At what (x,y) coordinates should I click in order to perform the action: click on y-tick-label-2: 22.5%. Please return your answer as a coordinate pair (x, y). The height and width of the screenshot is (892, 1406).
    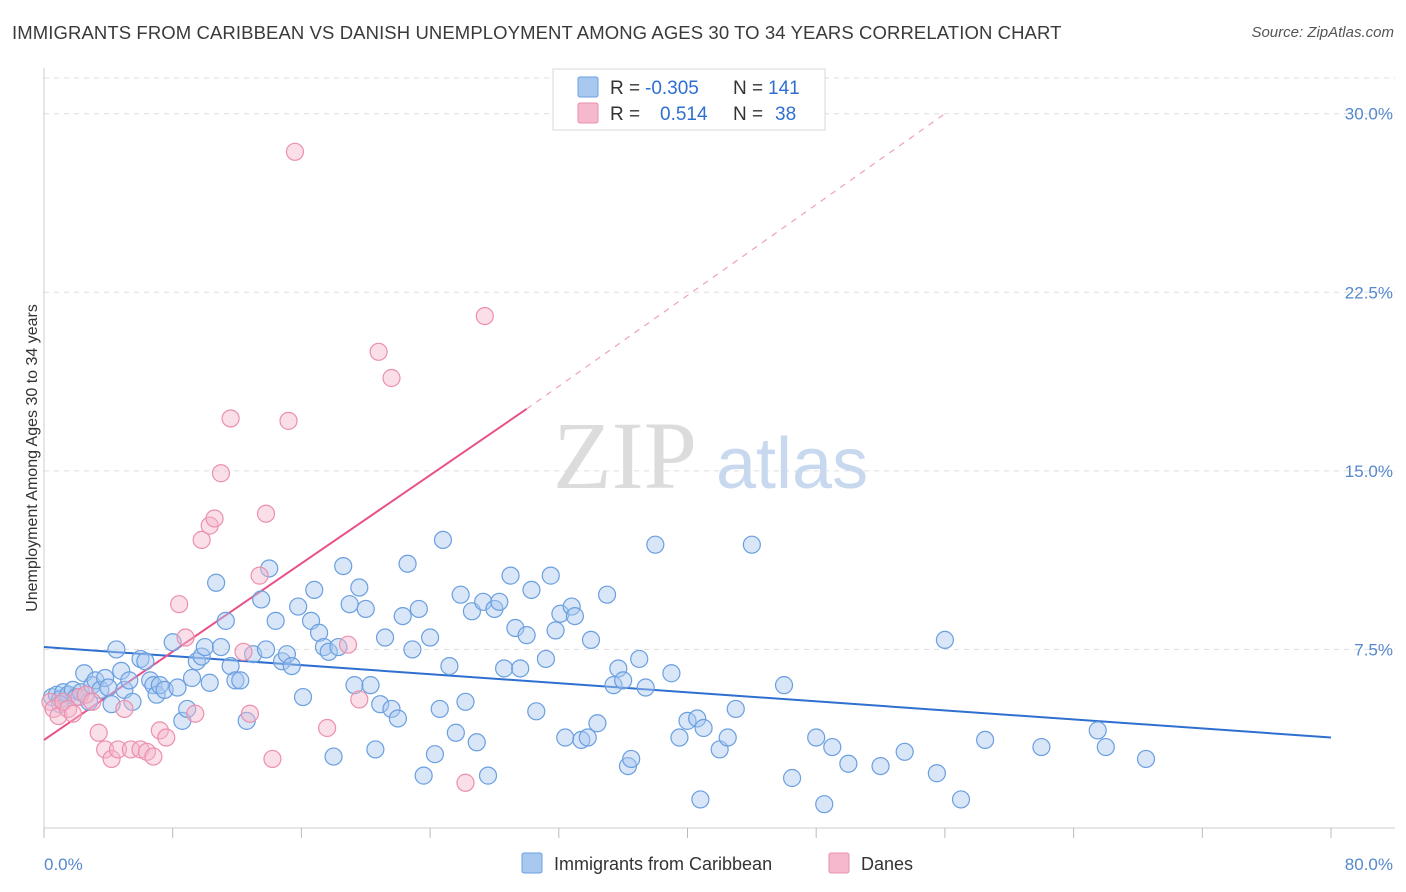
    Looking at the image, I should click on (1369, 292).